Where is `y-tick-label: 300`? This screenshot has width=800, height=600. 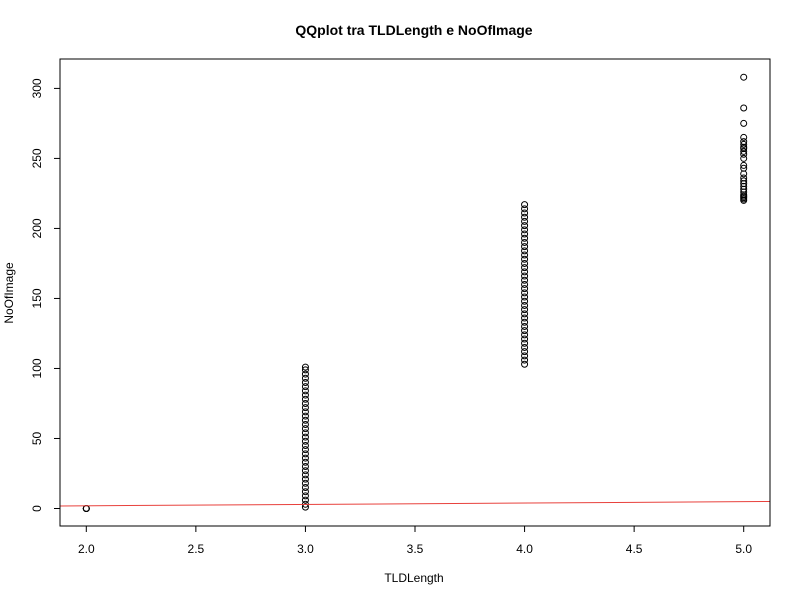 y-tick-label: 300 is located at coordinates (37, 88).